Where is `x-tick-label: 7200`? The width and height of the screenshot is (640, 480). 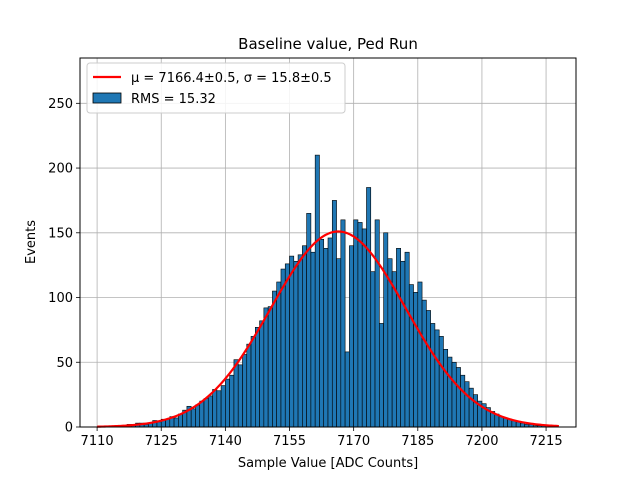 x-tick-label: 7200 is located at coordinates (481, 441).